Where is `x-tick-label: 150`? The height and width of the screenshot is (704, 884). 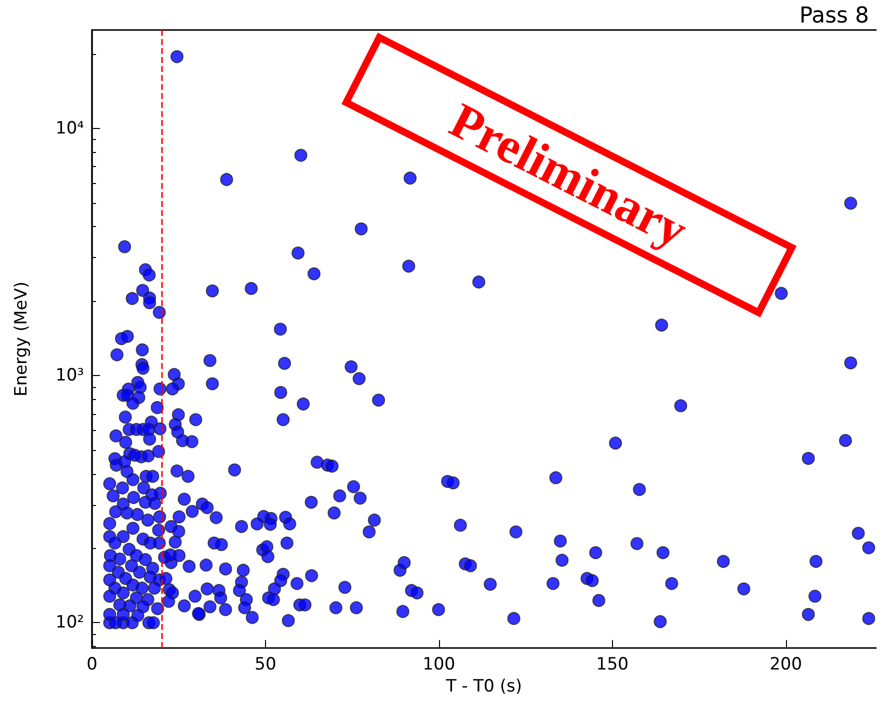
x-tick-label: 150 is located at coordinates (612, 664).